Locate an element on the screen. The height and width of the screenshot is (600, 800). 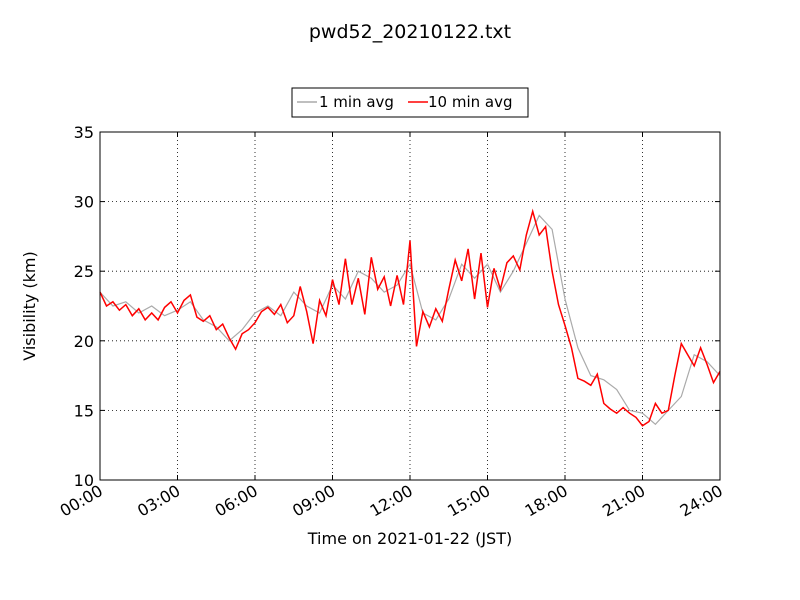
x-tick-label: 06:00 is located at coordinates (236, 501).